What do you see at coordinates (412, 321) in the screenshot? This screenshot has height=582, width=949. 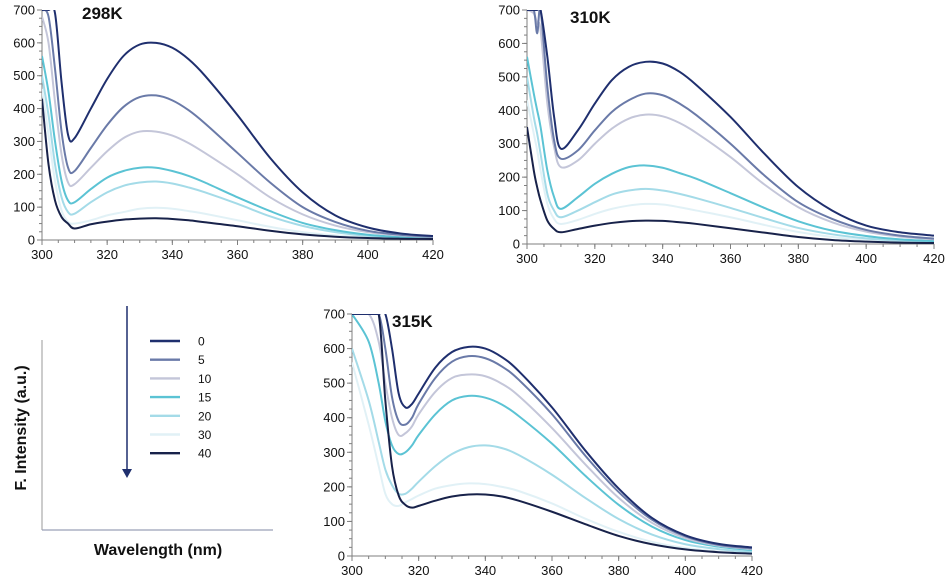 I see `chart-title: 315K` at bounding box center [412, 321].